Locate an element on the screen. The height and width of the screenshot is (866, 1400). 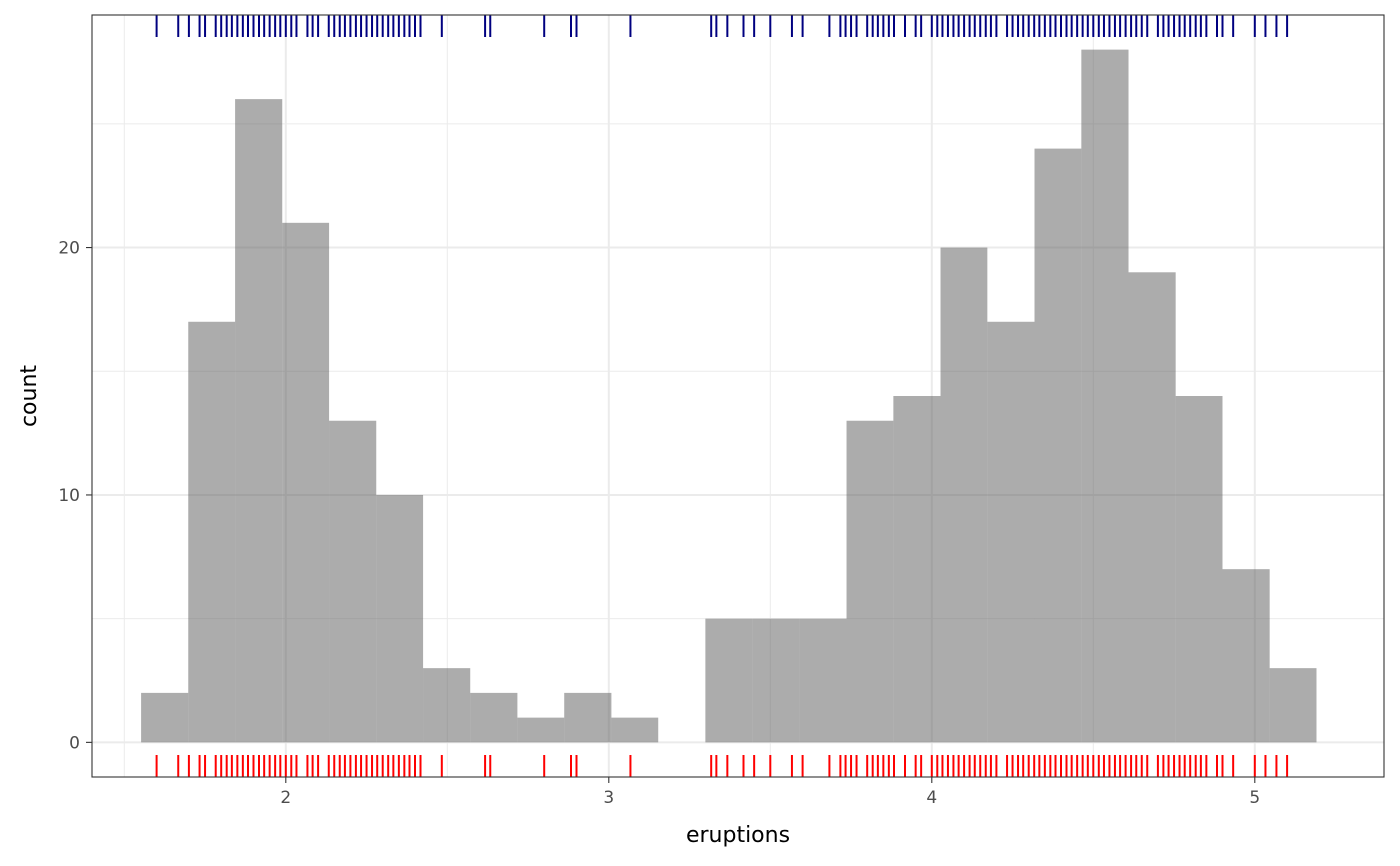
y-tick-label: 0 is located at coordinates (74, 743).